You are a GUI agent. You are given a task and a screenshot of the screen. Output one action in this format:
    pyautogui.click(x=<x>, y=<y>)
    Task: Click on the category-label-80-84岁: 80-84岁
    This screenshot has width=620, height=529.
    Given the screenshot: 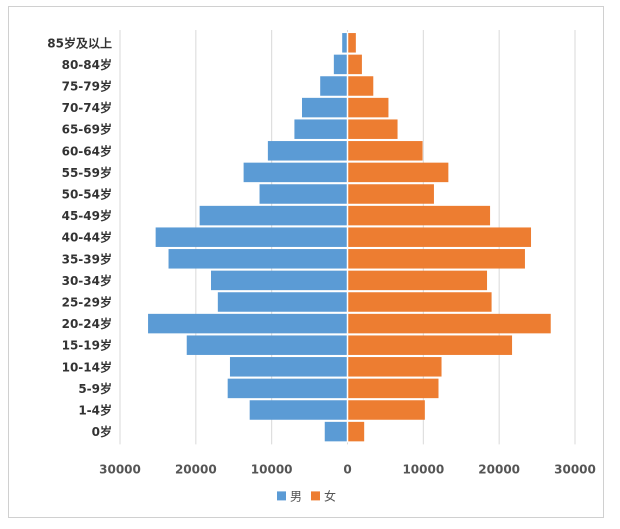 What is the action you would take?
    pyautogui.click(x=87, y=64)
    